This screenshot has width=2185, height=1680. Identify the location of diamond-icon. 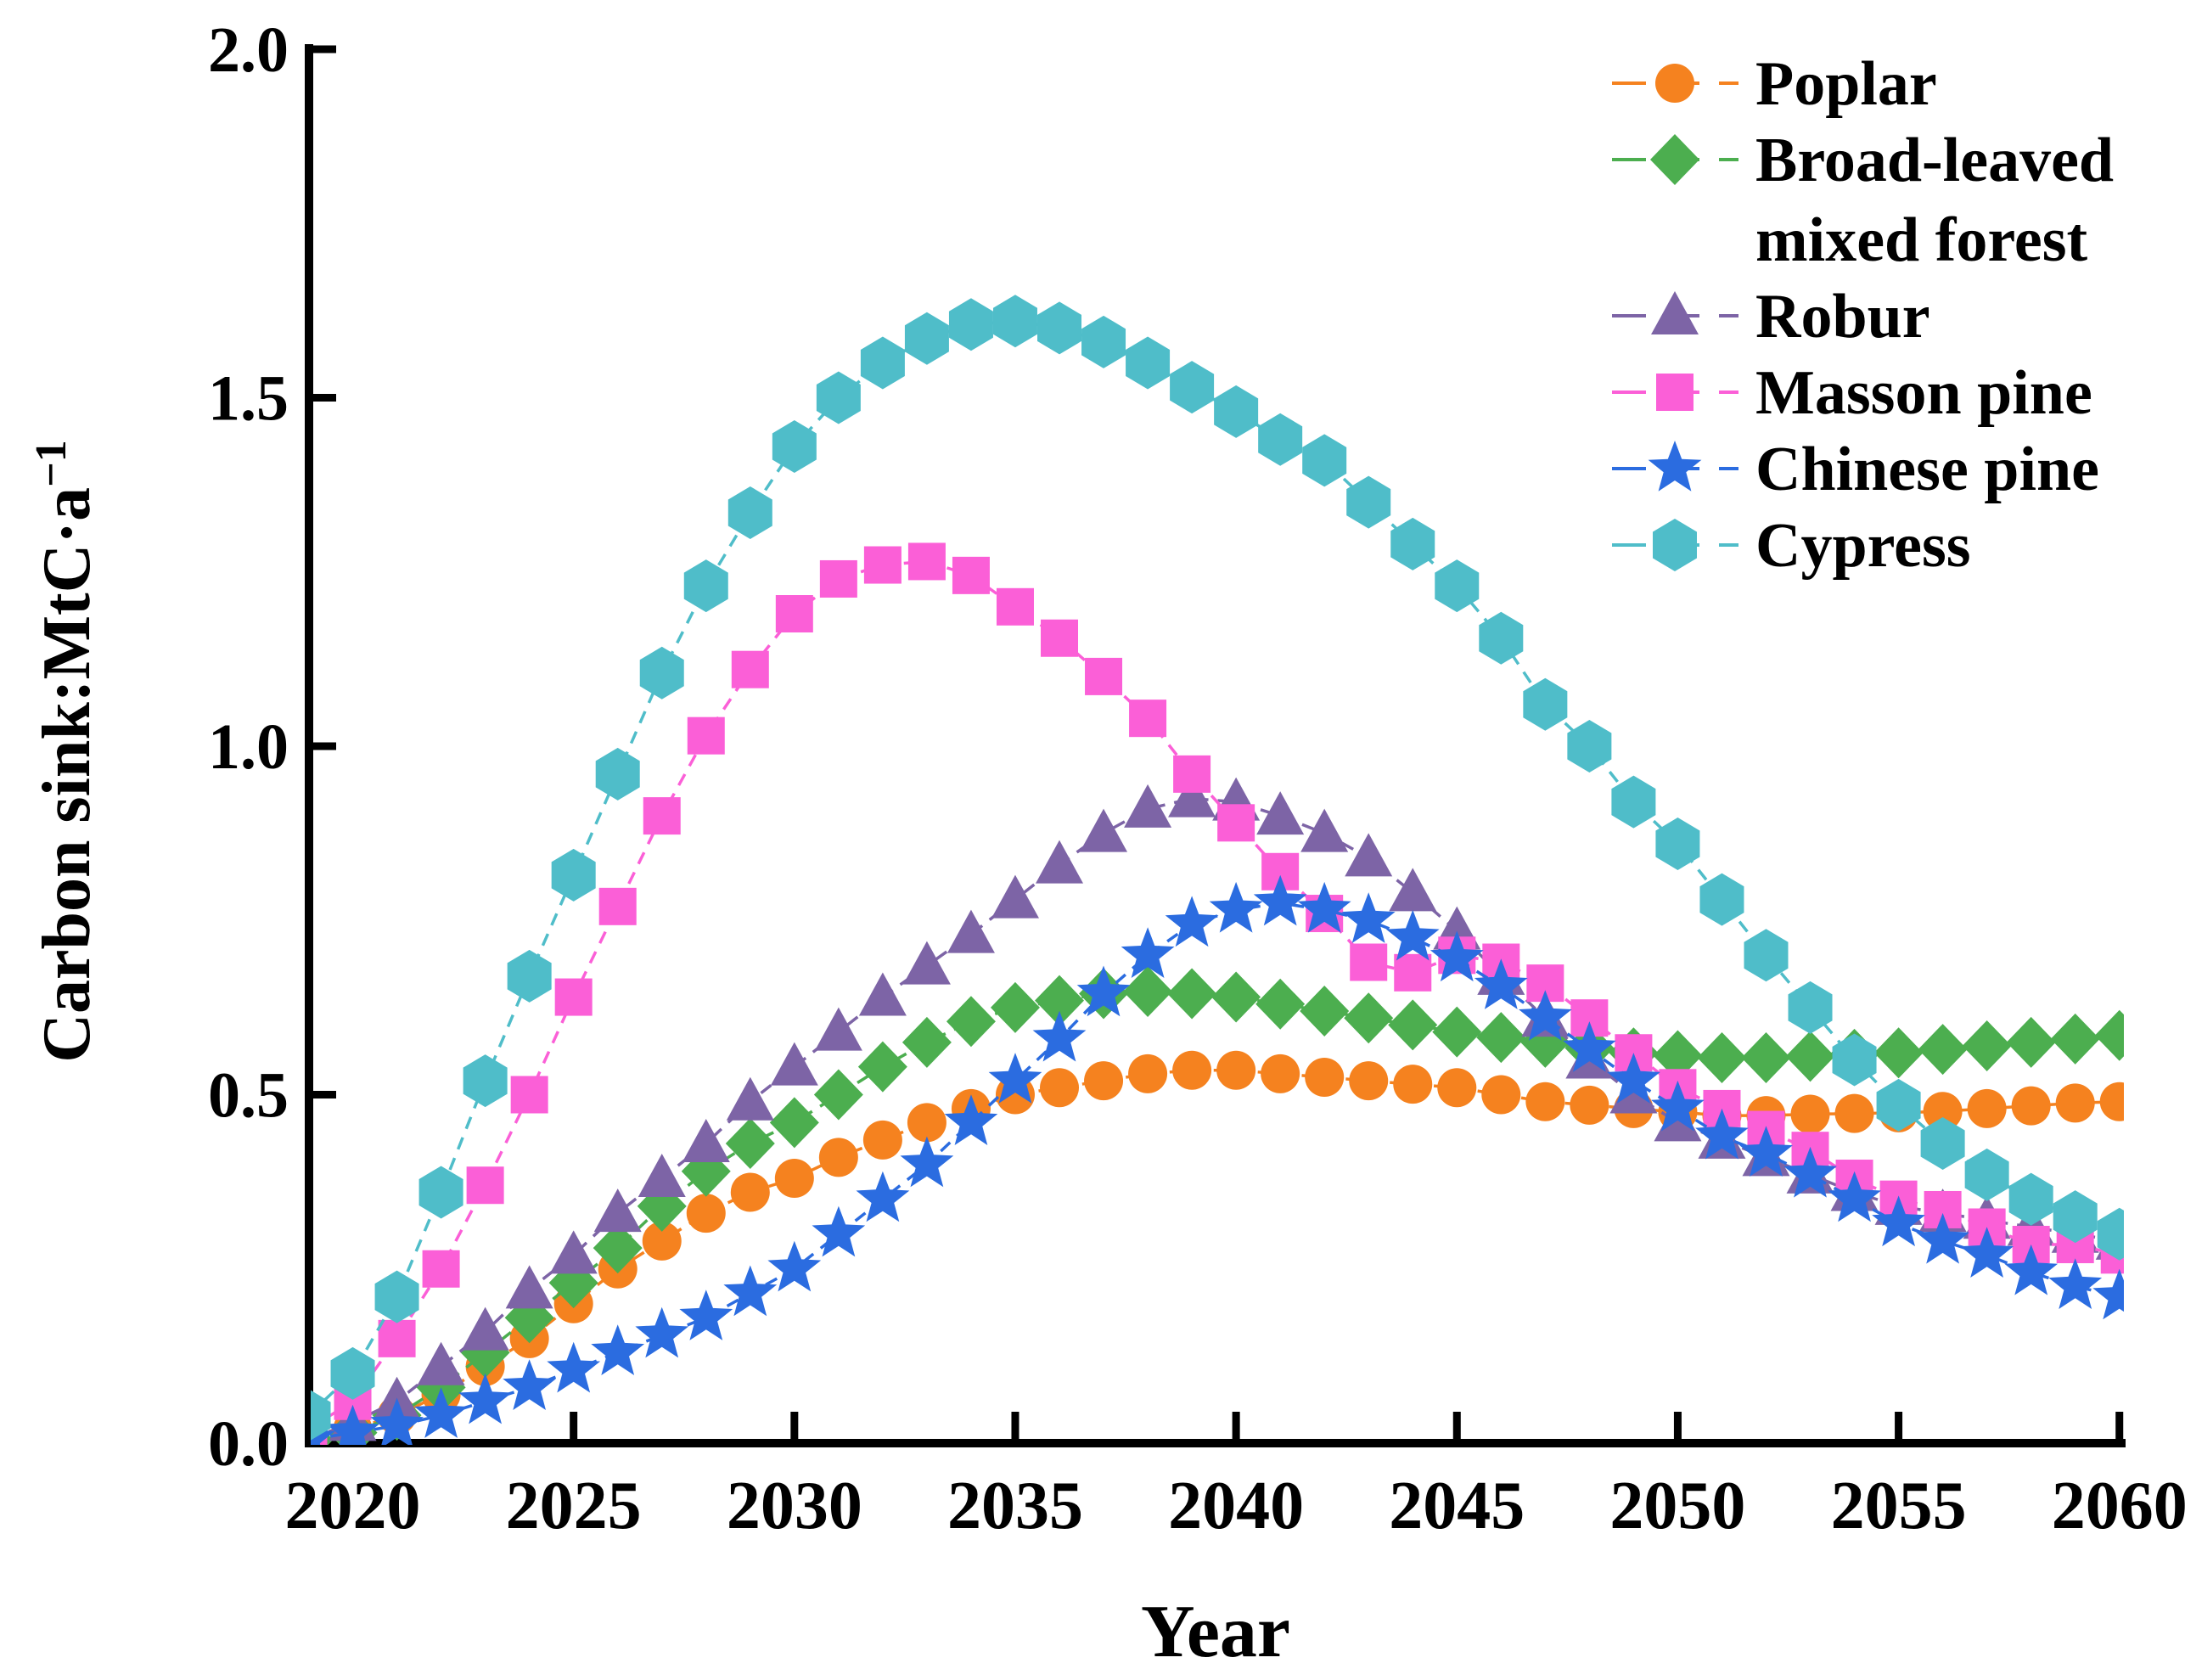
(1674, 159).